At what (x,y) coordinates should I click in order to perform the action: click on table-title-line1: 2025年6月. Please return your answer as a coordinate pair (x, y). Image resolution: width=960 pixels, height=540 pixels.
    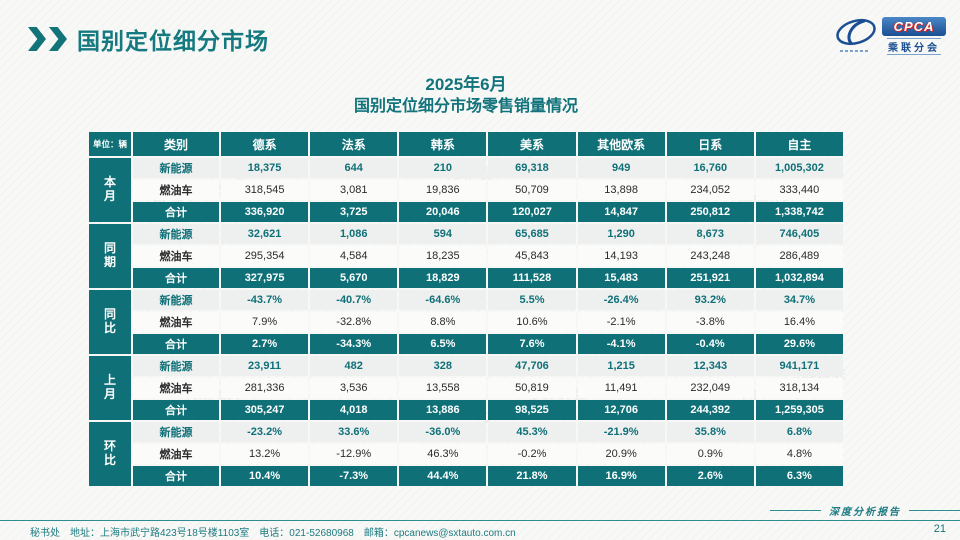
    Looking at the image, I should click on (466, 84).